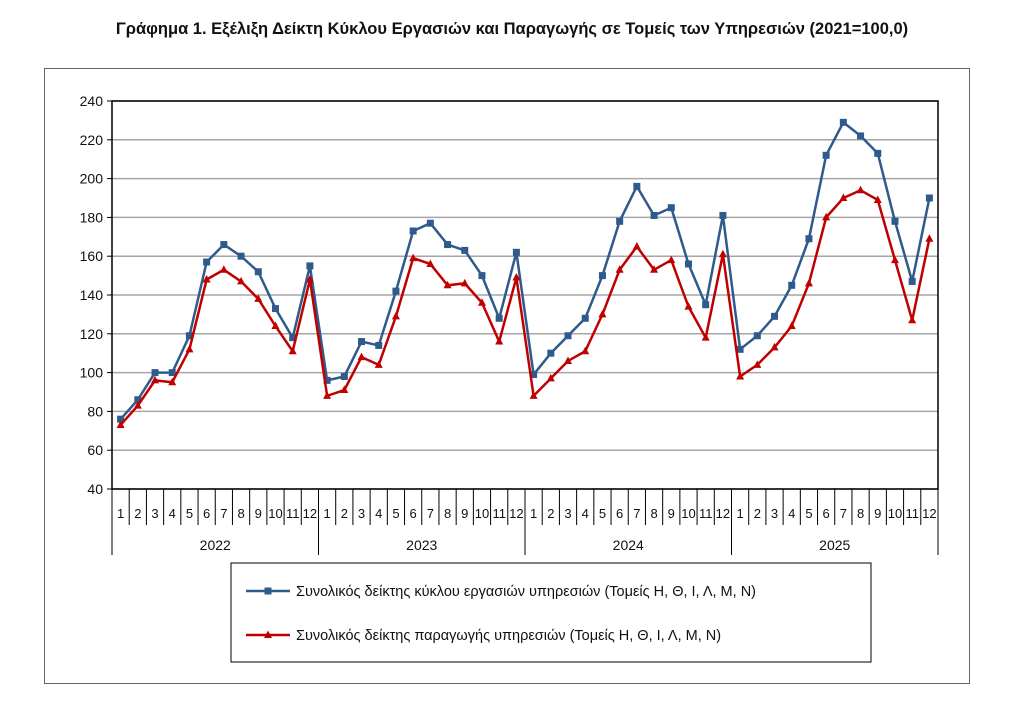  What do you see at coordinates (95, 450) in the screenshot?
I see `y-tick-label: 60` at bounding box center [95, 450].